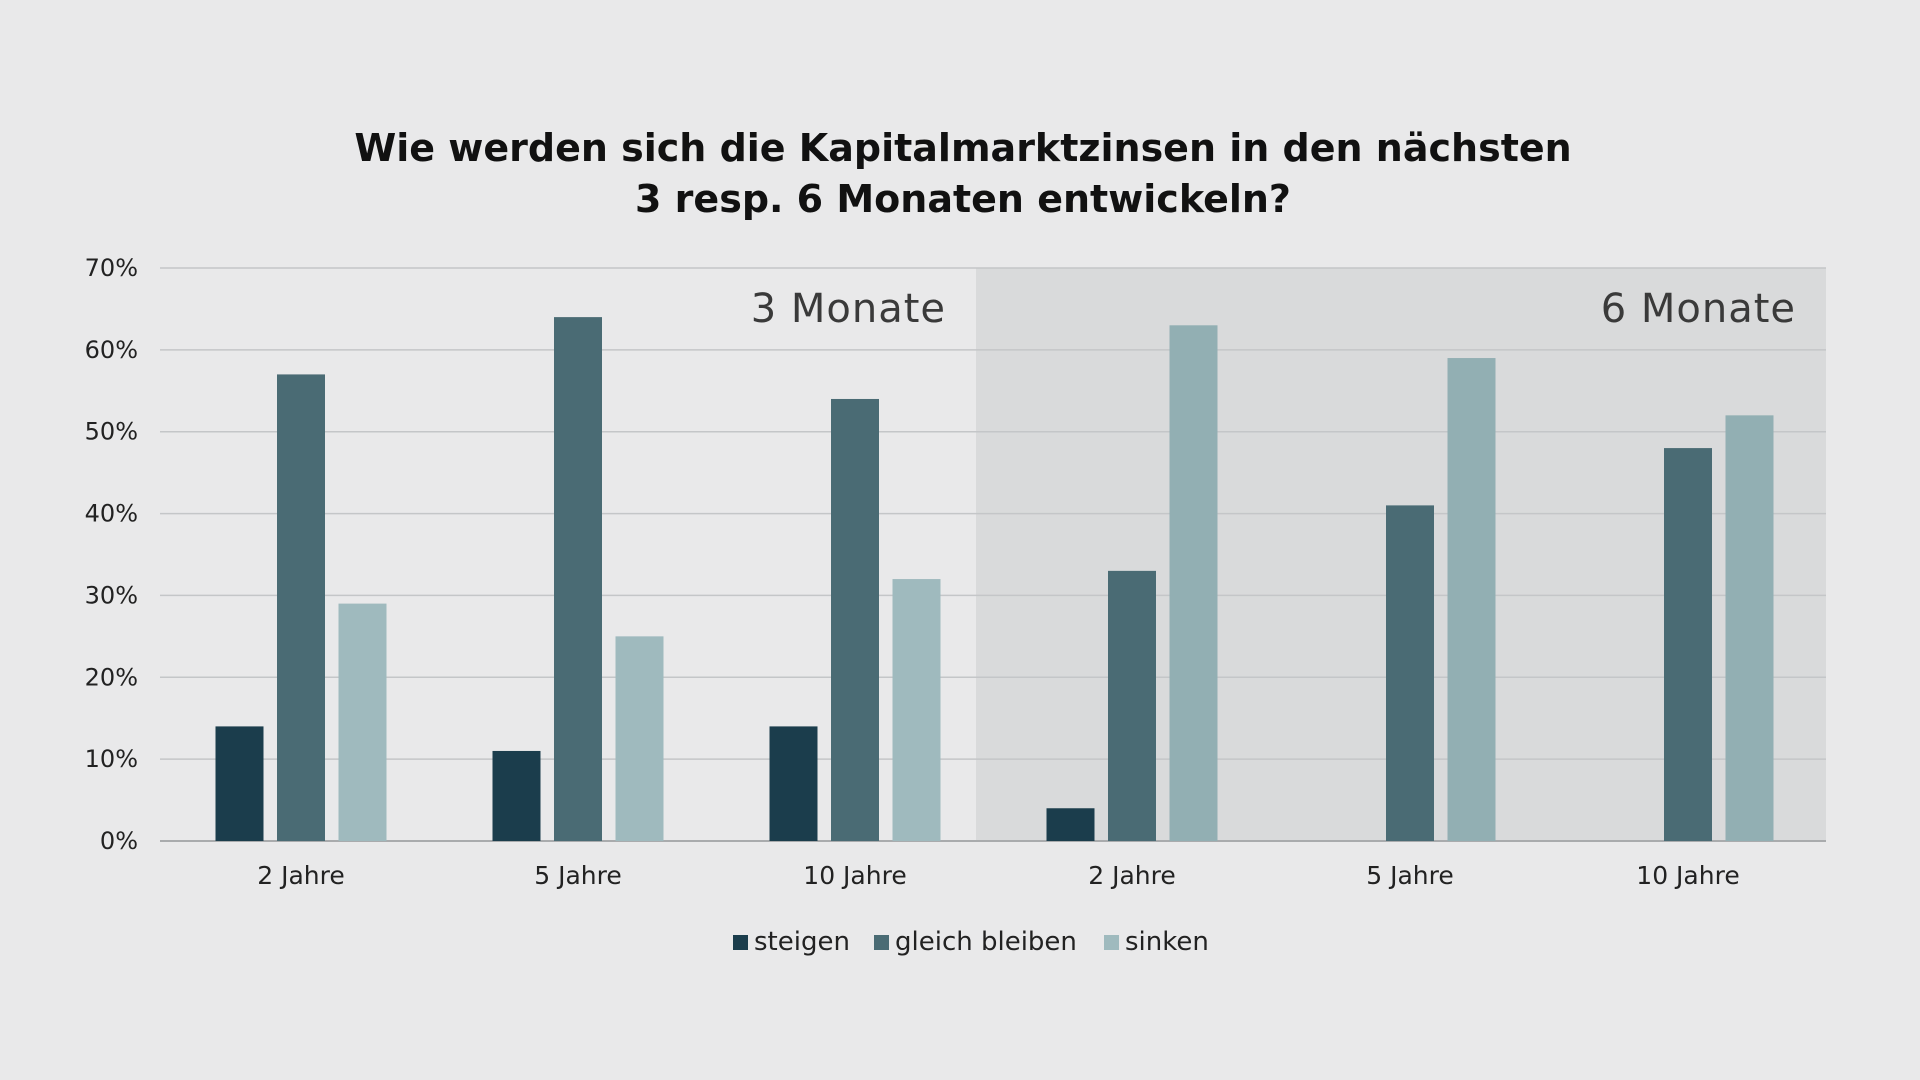 This screenshot has height=1080, width=1920. What do you see at coordinates (119, 841) in the screenshot?
I see `y-tick-label: 0%` at bounding box center [119, 841].